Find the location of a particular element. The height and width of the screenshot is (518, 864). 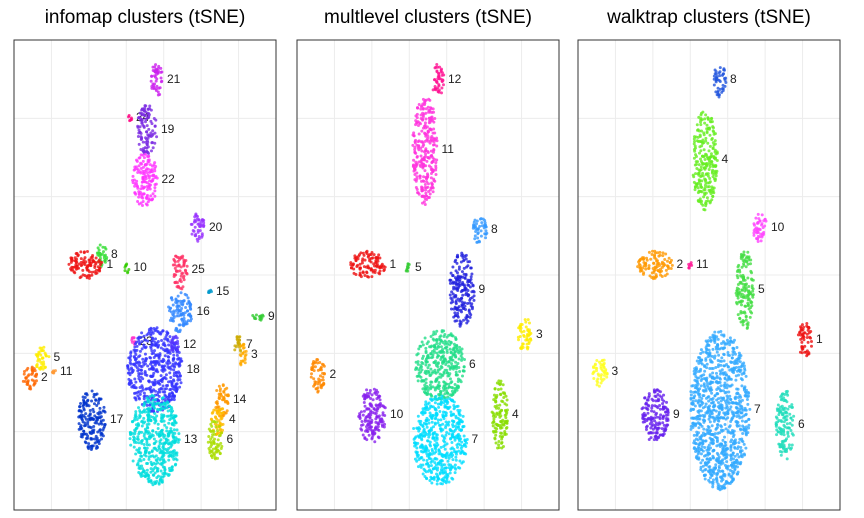

cluster-label: 21 is located at coordinates (174, 79).